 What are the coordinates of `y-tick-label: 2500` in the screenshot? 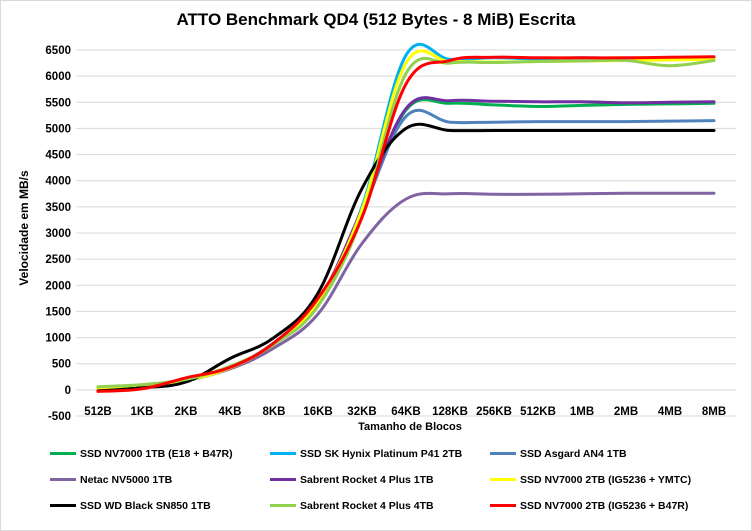 It's located at (58, 260).